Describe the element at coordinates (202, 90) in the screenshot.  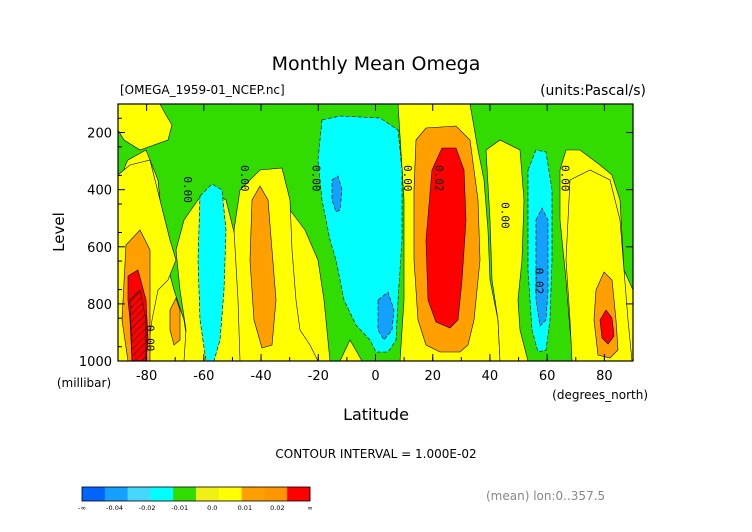
I see `file-label: [OMEGA_1959-01_NCEP.nc]` at that location.